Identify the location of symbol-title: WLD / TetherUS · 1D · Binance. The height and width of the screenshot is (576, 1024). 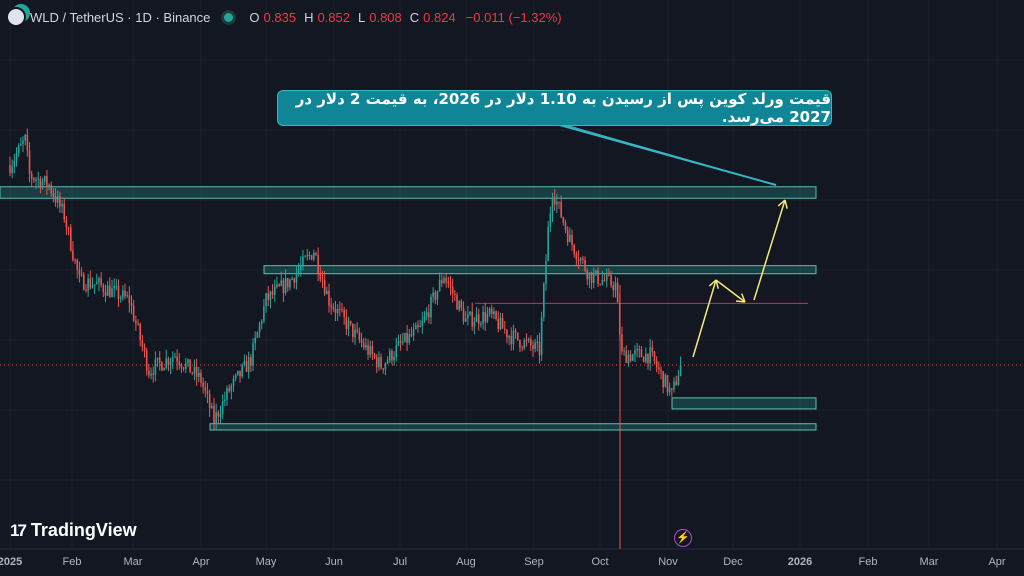
(120, 17).